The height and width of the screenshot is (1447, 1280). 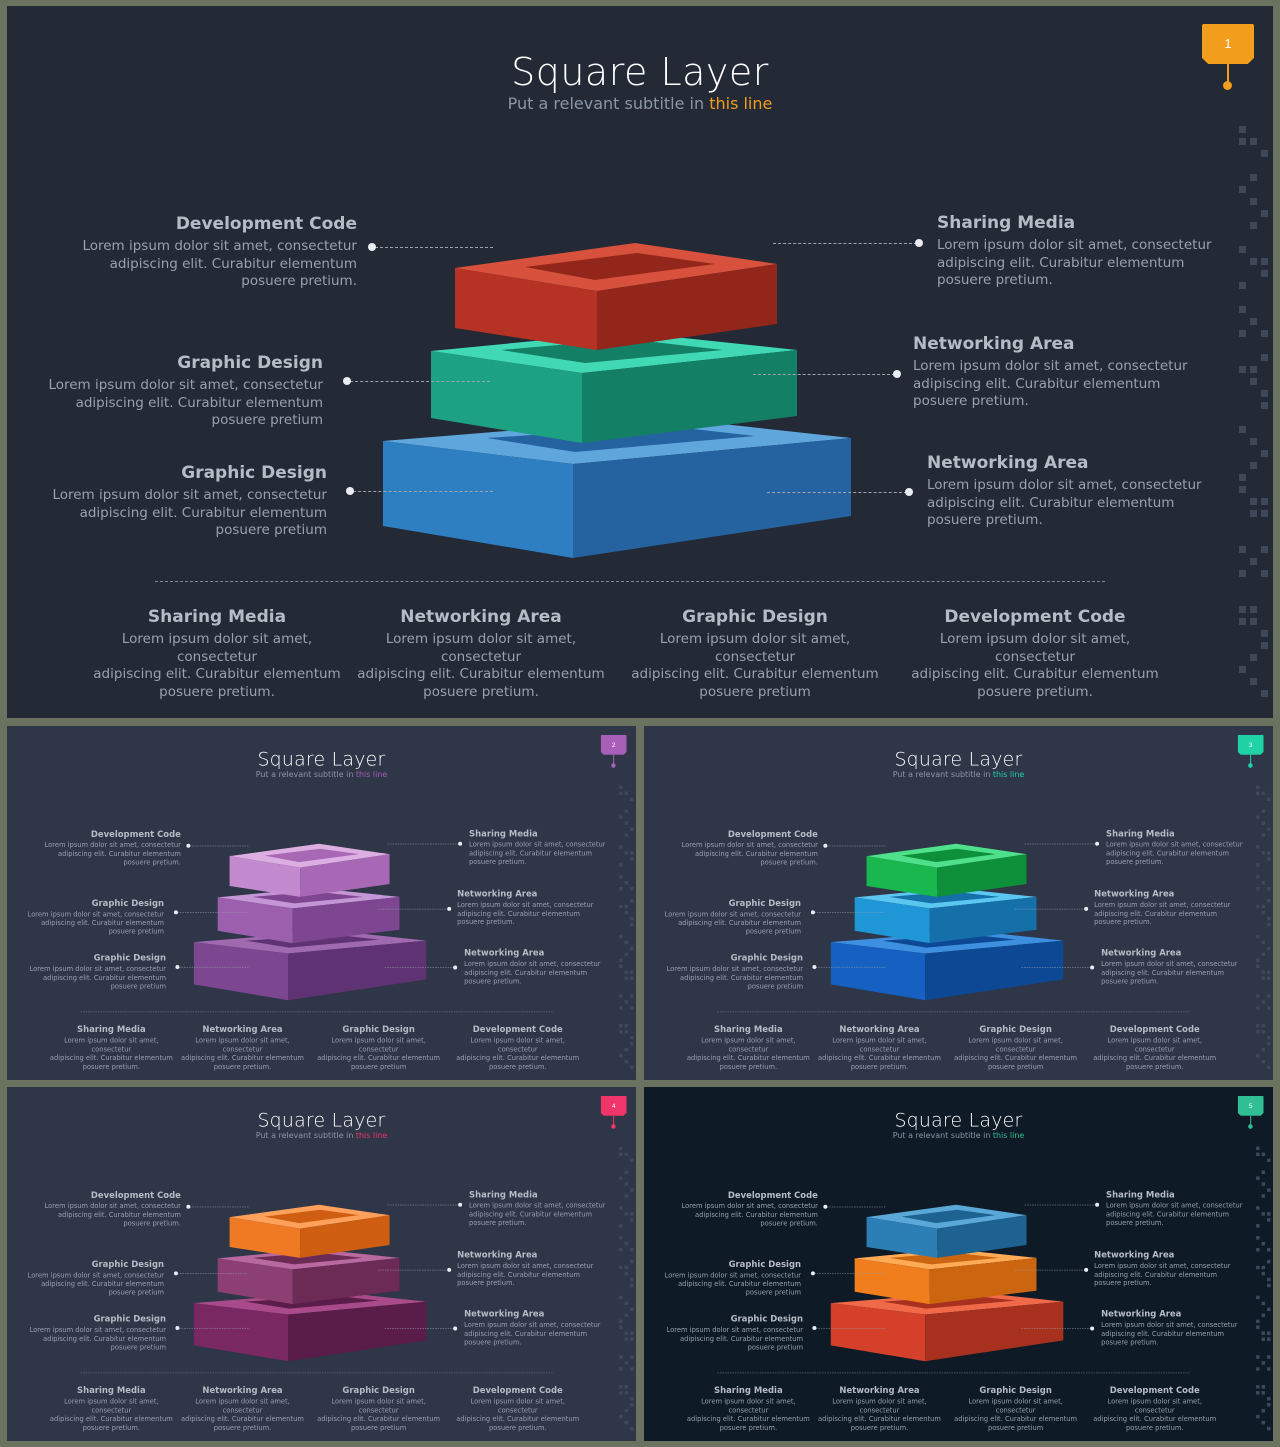 What do you see at coordinates (613, 744) in the screenshot?
I see `slide-number: 2` at bounding box center [613, 744].